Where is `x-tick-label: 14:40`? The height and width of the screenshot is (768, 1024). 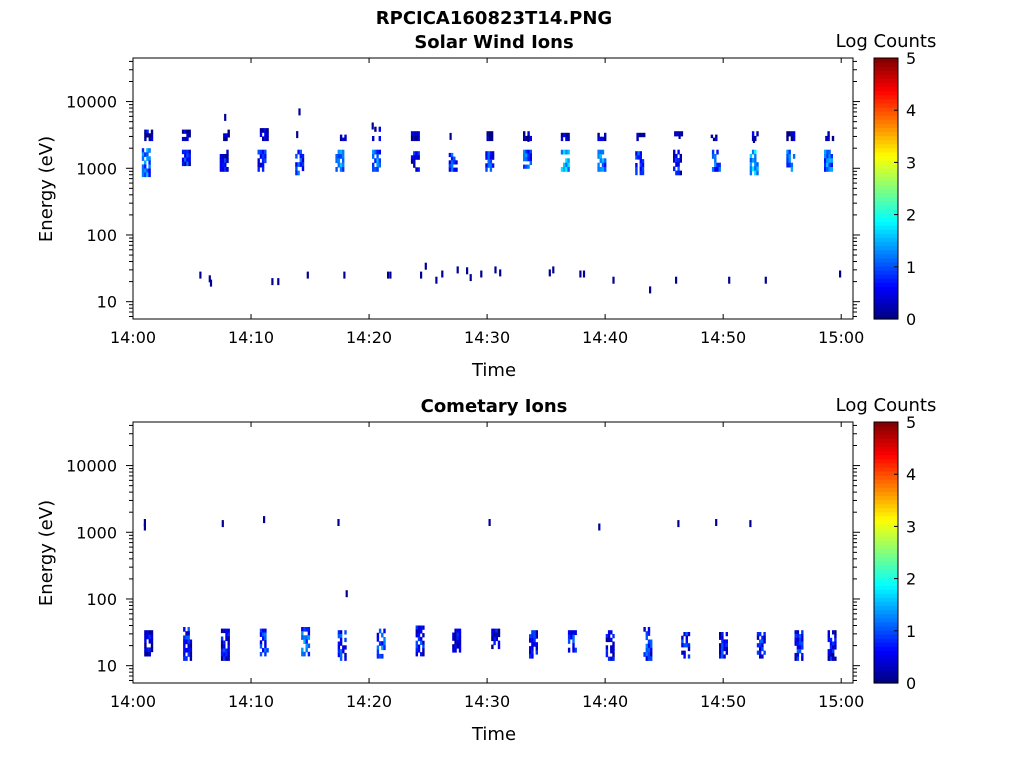 x-tick-label: 14:40 is located at coordinates (605, 701).